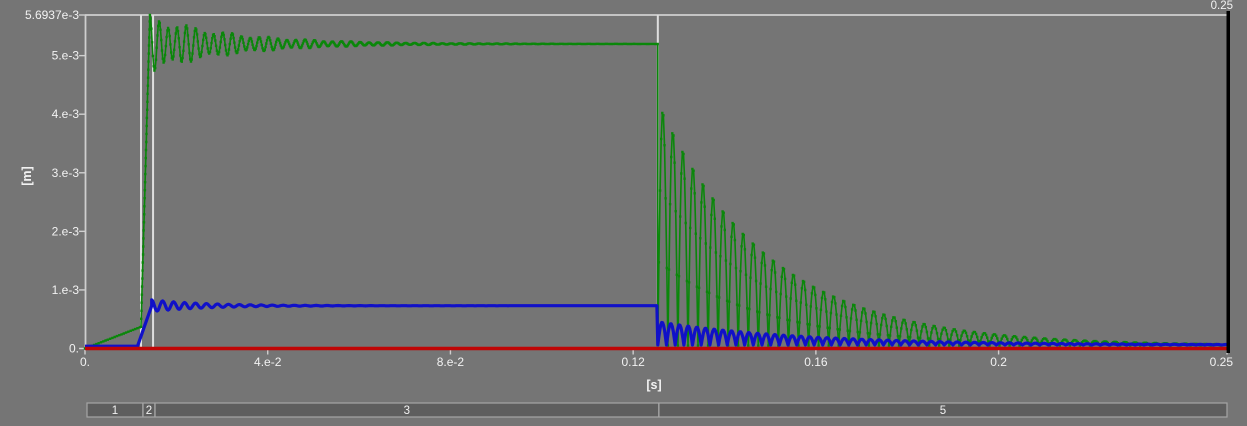 This screenshot has height=426, width=1247. Describe the element at coordinates (66, 56) in the screenshot. I see `y-tick-label: 5.e-3` at that location.